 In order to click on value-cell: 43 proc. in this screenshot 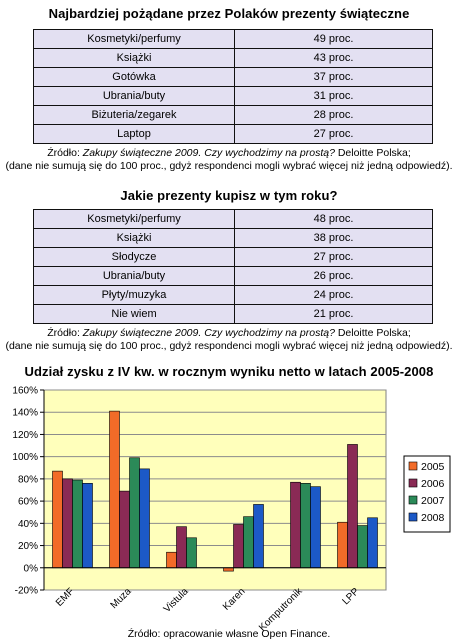, I will do `click(333, 58)`.